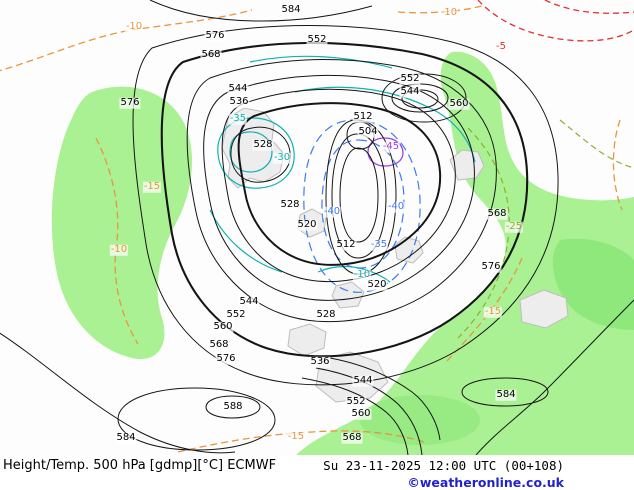  What do you see at coordinates (485, 482) in the screenshot?
I see `copyright-link: ©weatheronline.co.uk` at bounding box center [485, 482].